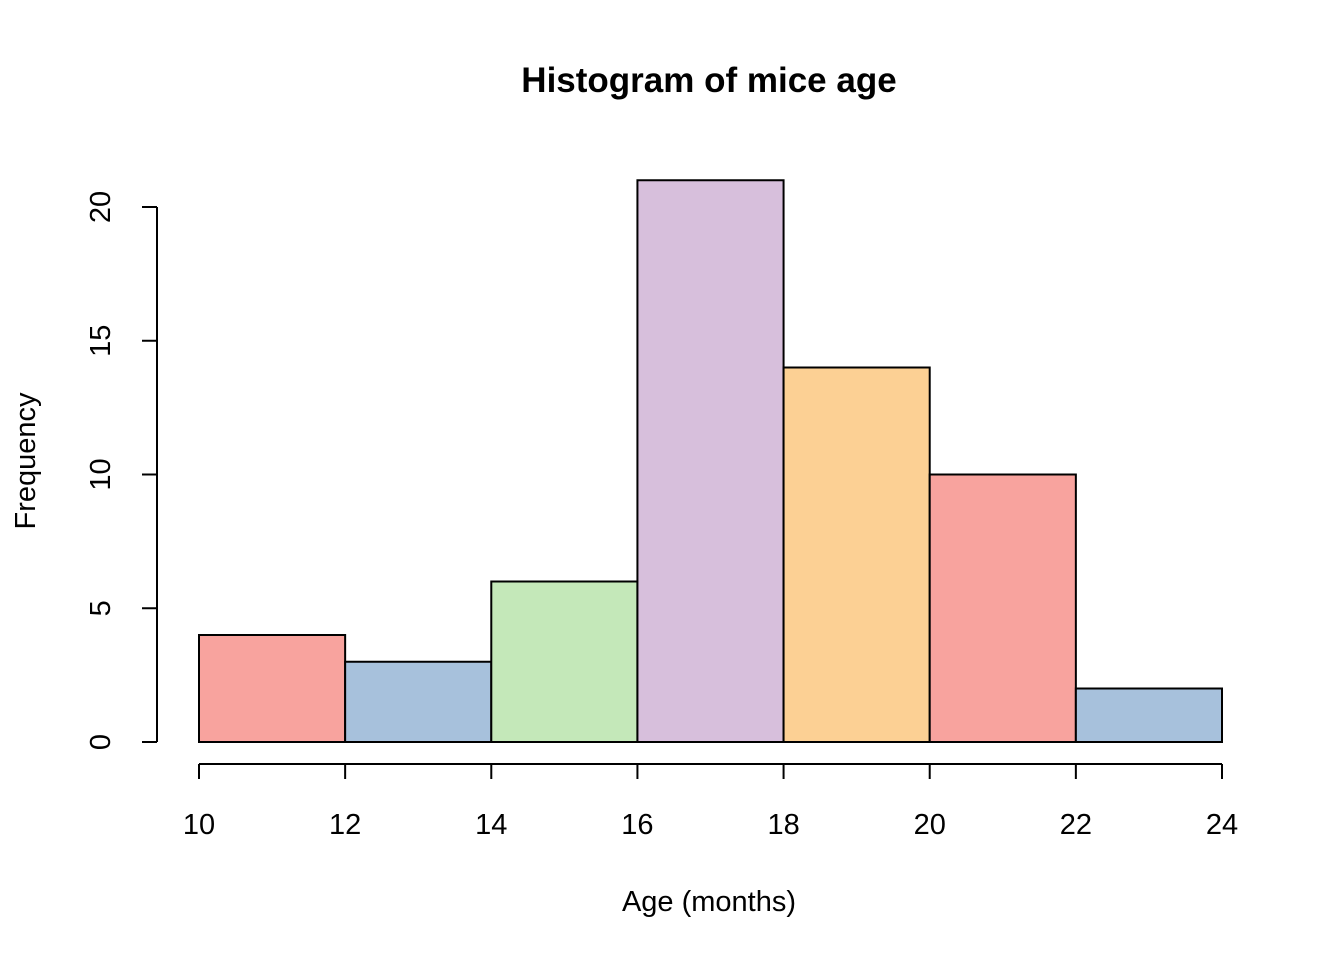 The width and height of the screenshot is (1344, 960). Describe the element at coordinates (708, 80) in the screenshot. I see `chart-title: Histogram of mice age` at that location.